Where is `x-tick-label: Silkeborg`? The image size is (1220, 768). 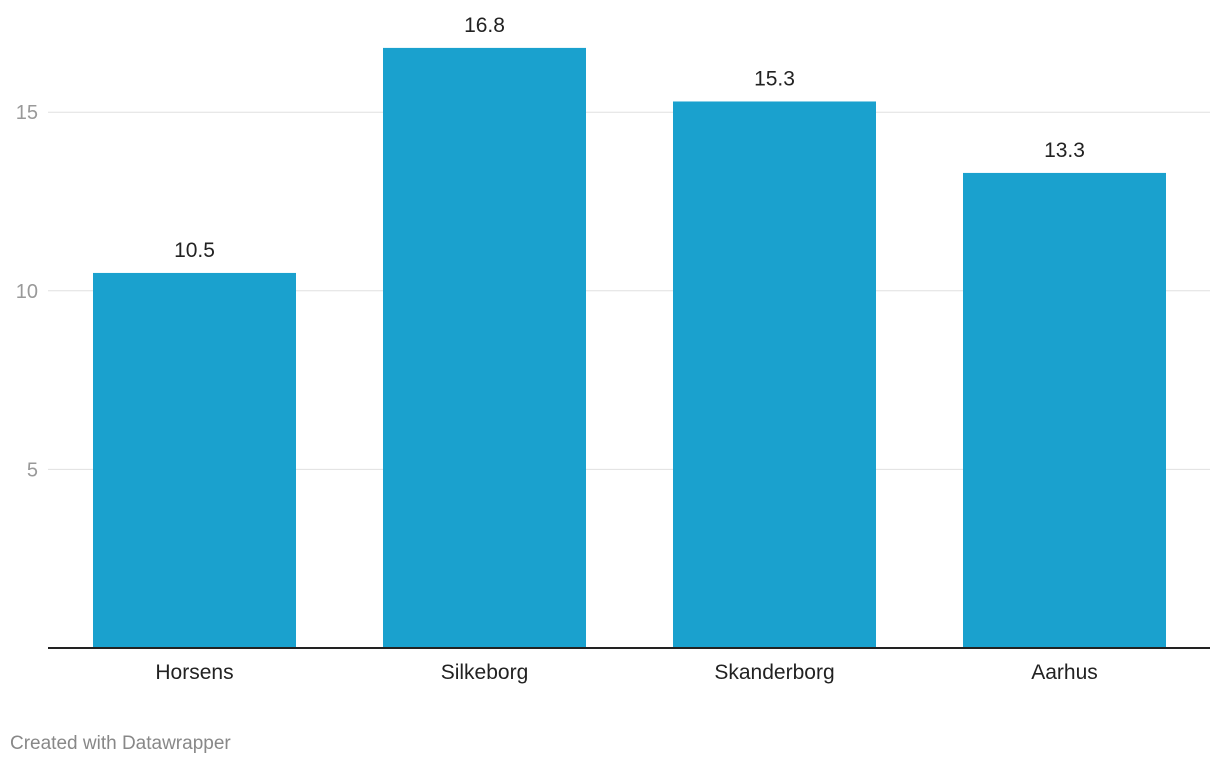
x-tick-label: Silkeborg is located at coordinates (485, 672).